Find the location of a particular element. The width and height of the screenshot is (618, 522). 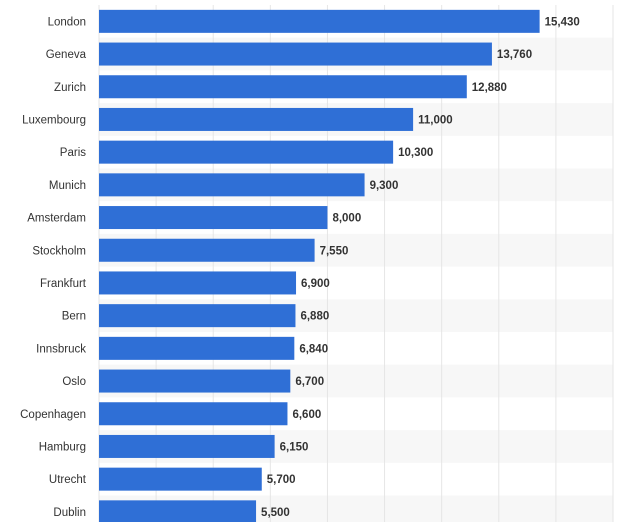

value-label: 6,840 is located at coordinates (313, 349).